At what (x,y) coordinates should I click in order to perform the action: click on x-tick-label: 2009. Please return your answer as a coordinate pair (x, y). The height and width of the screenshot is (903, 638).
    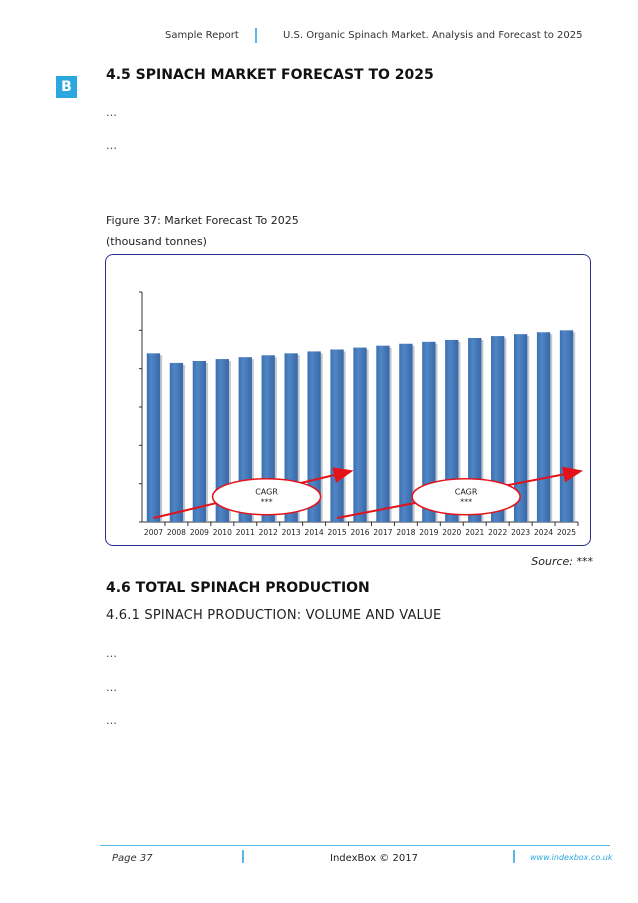
    Looking at the image, I should click on (198, 532).